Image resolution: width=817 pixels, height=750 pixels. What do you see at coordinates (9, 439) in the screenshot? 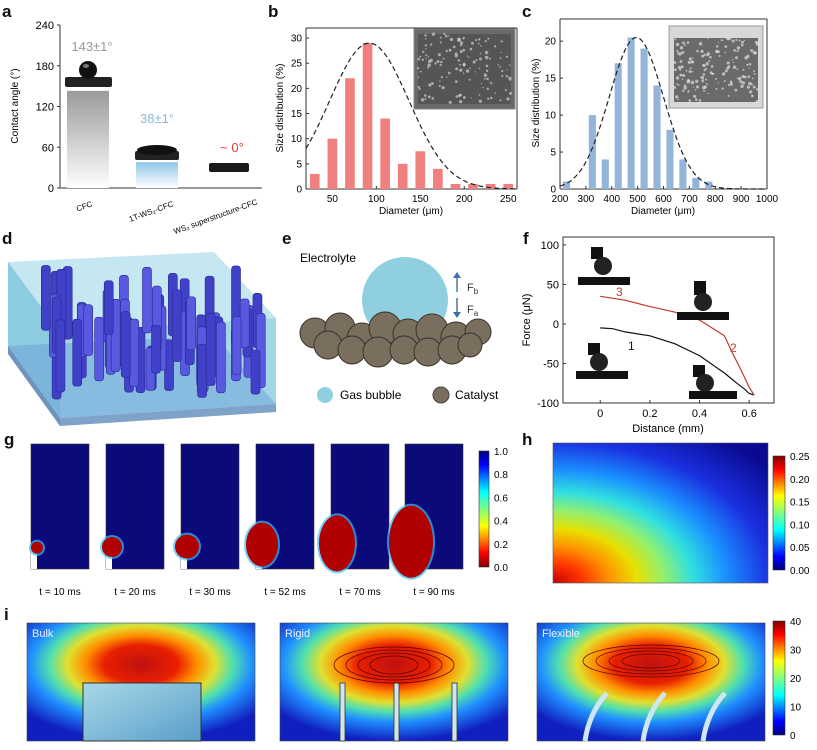
I see `panel-letter-g: g` at bounding box center [9, 439].